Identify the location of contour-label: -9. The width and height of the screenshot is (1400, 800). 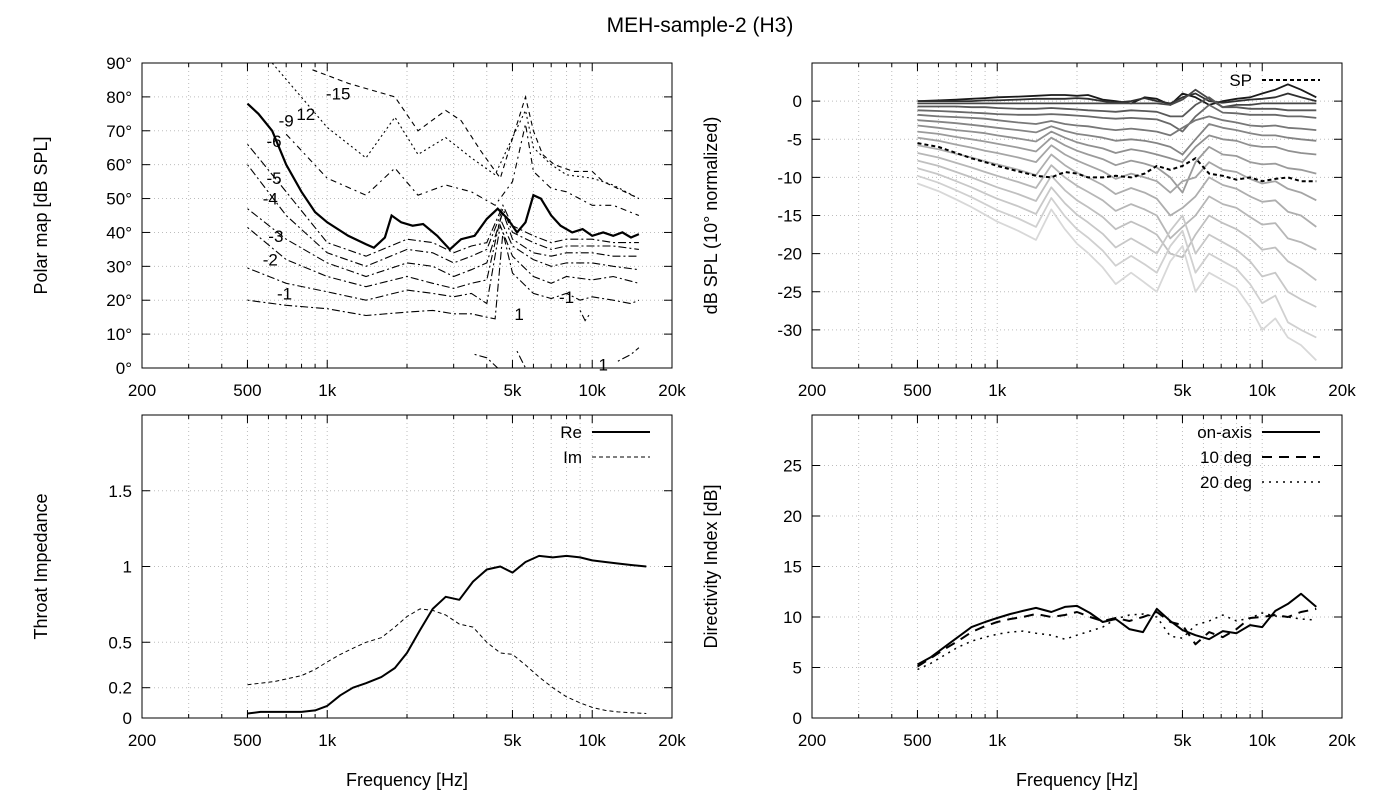
(286, 121).